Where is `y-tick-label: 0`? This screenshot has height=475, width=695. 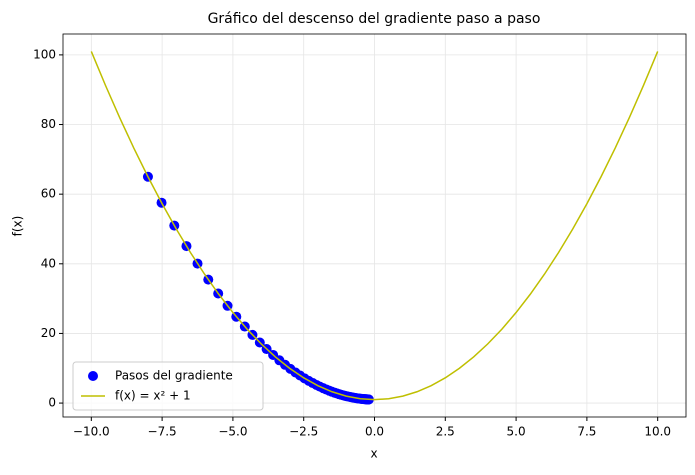 y-tick-label: 0 is located at coordinates (52, 403).